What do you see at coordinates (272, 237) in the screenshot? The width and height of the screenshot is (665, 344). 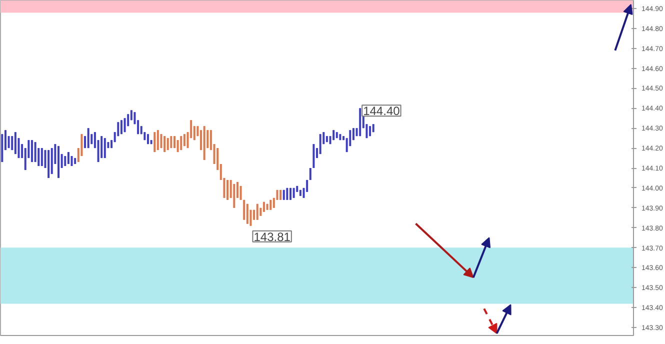 I see `annotation: 143.81` at bounding box center [272, 237].